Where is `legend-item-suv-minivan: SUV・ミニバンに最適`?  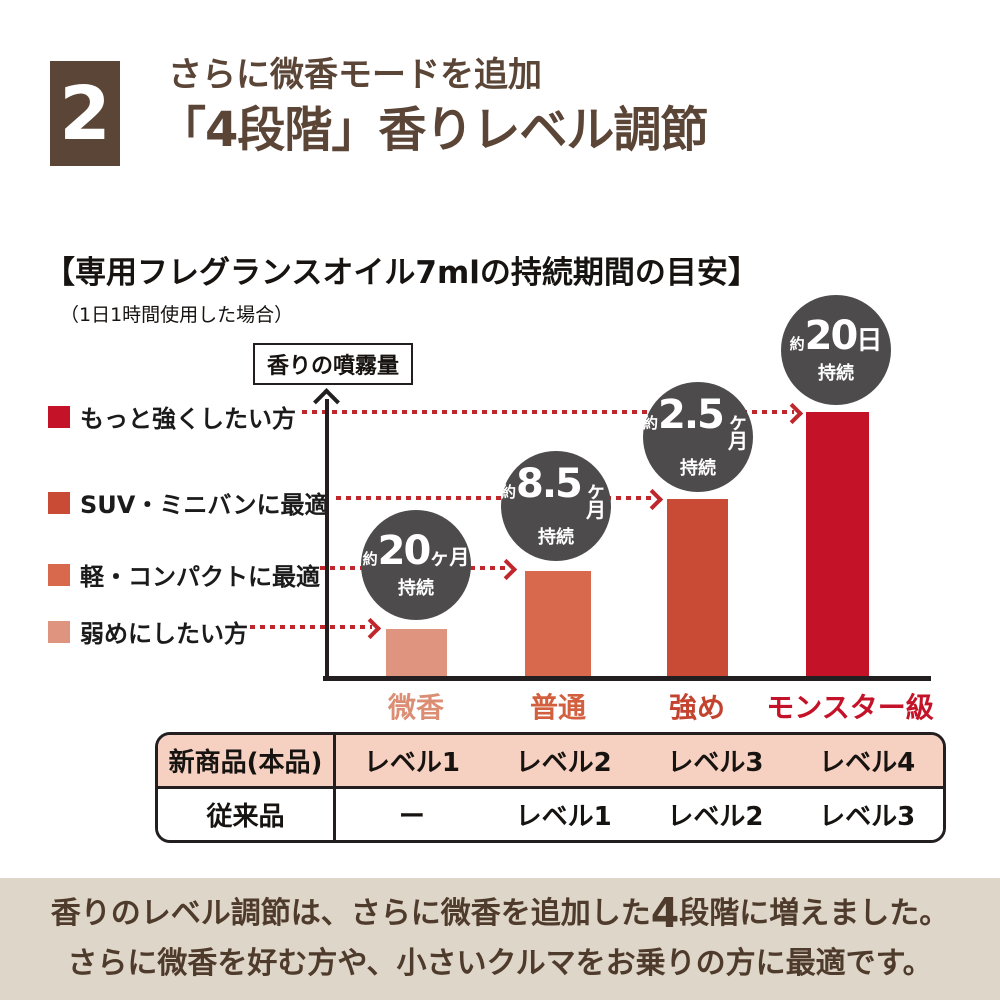 legend-item-suv-minivan: SUV・ミニバンに最適 is located at coordinates (188, 502).